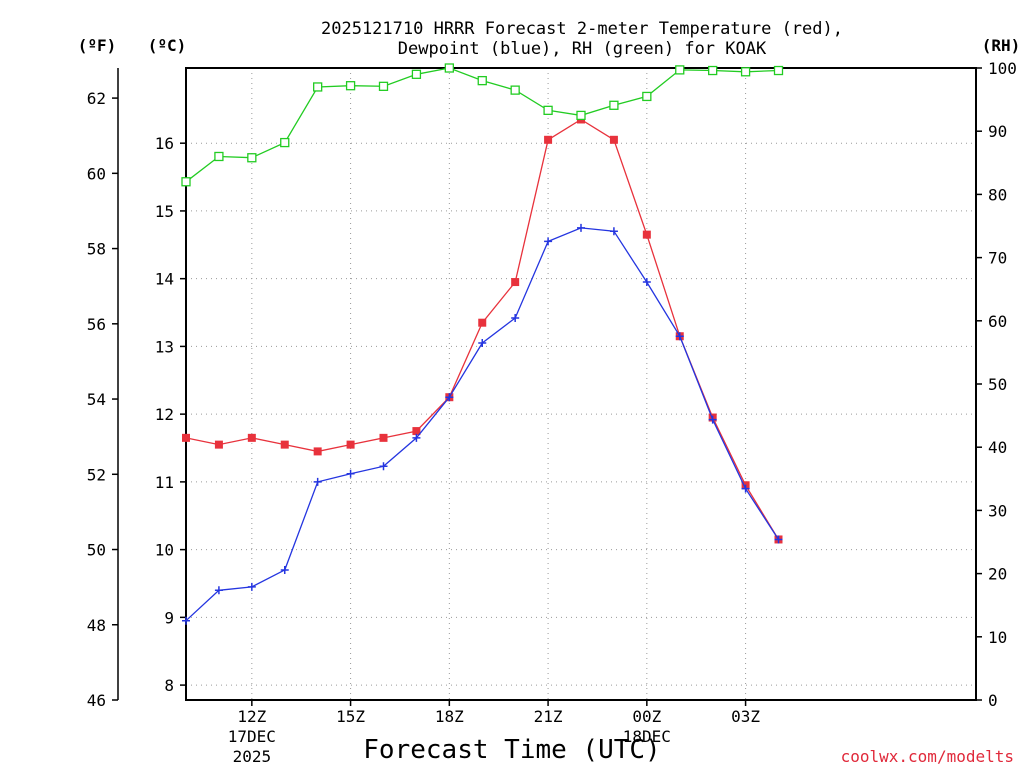  Describe the element at coordinates (647, 736) in the screenshot. I see `x-tick-label-line: 18DEC` at that location.